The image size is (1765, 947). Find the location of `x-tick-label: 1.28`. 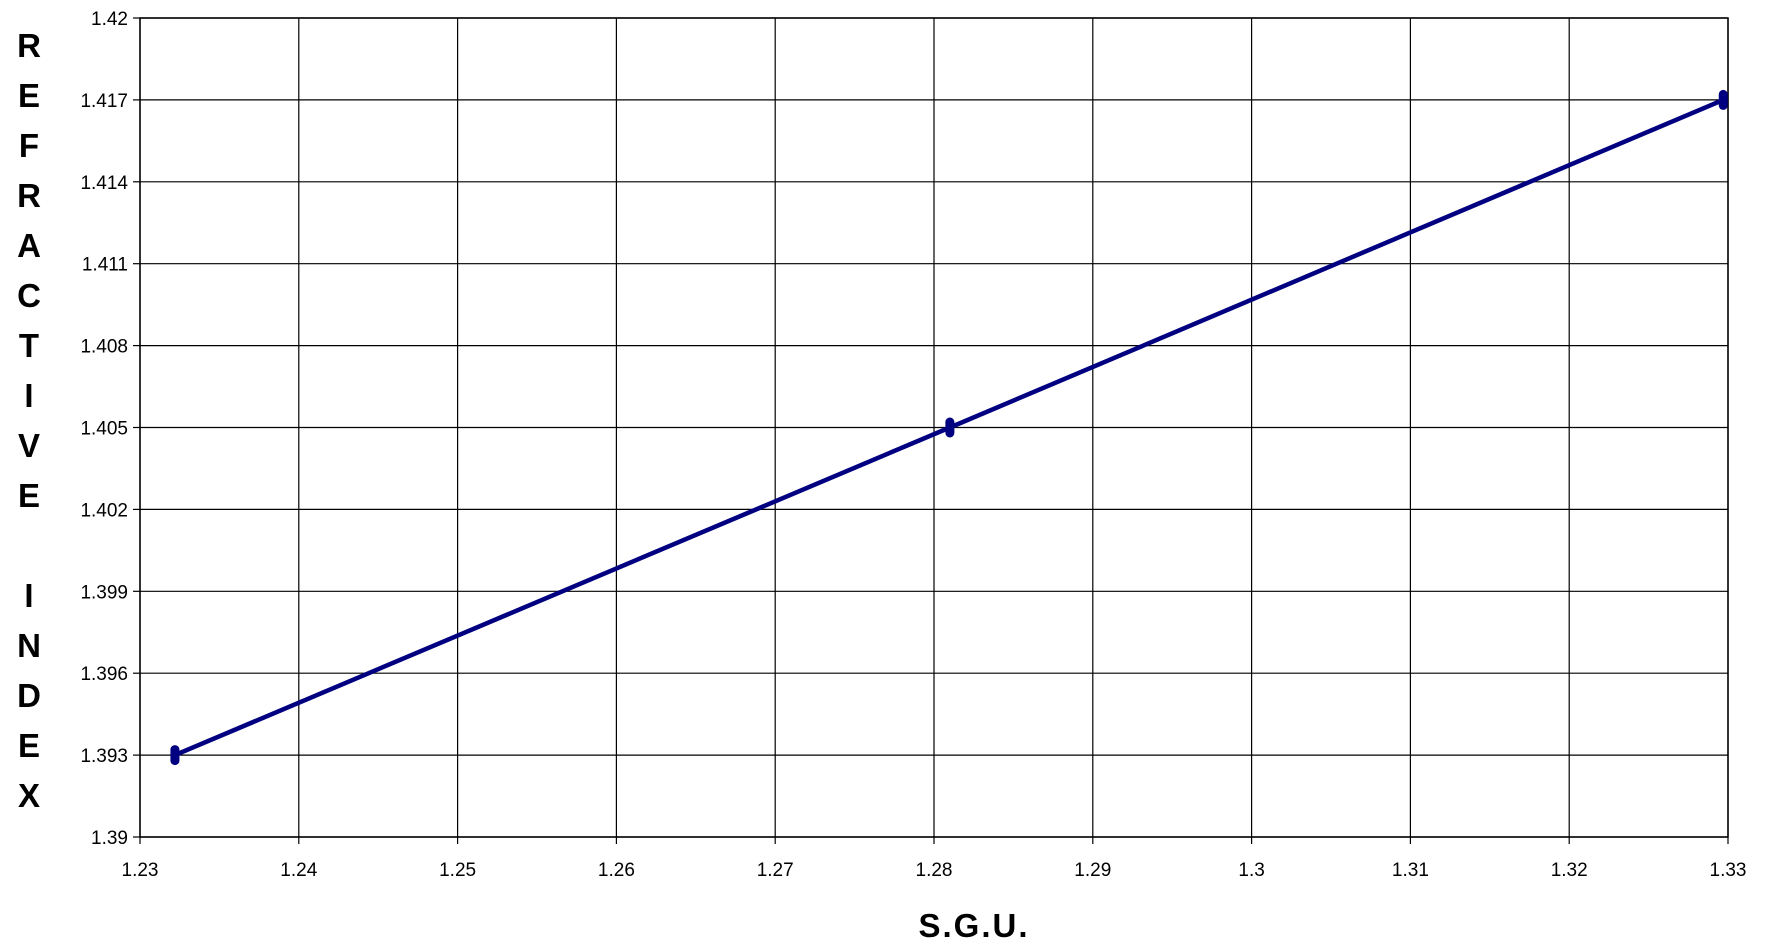

x-tick-label: 1.28 is located at coordinates (934, 870).